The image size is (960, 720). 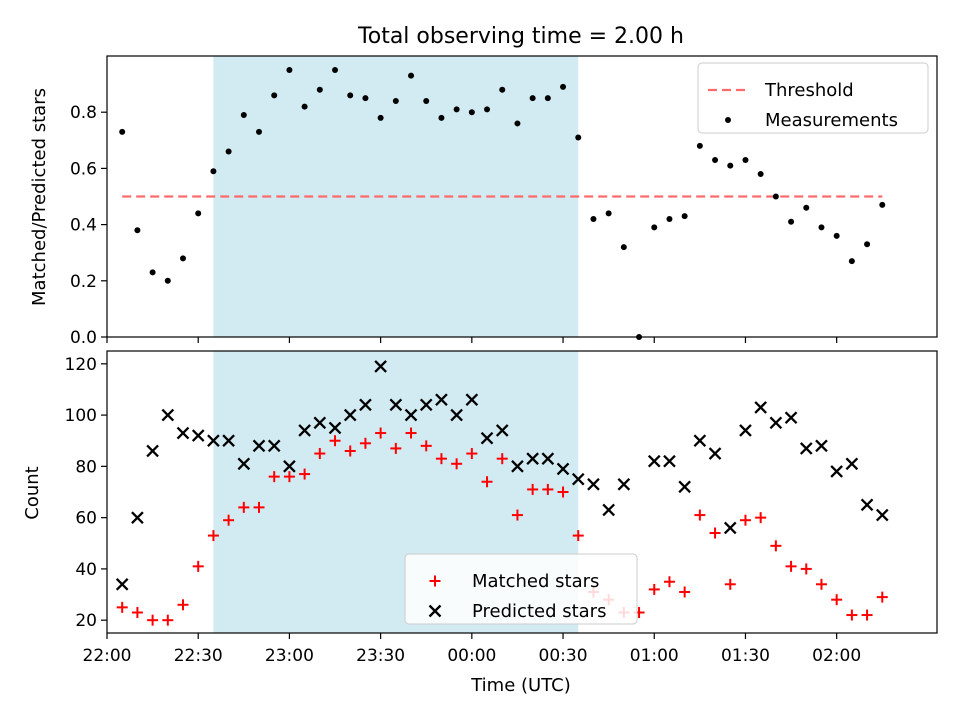 What do you see at coordinates (289, 656) in the screenshot?
I see `x-tick-label: 23:00` at bounding box center [289, 656].